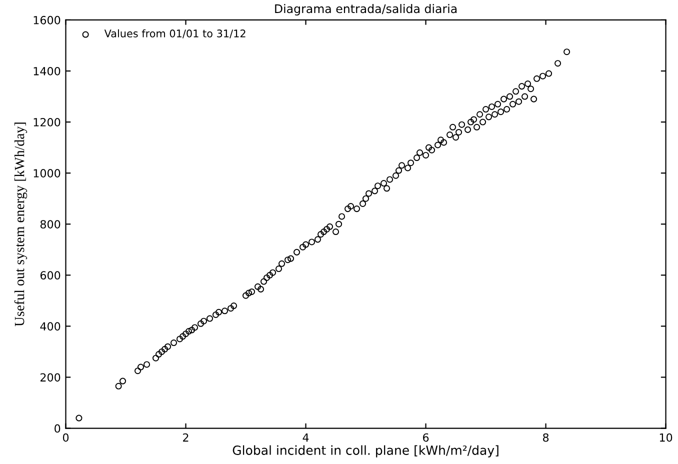 Image resolution: width=678 pixels, height=464 pixels. I want to click on x-tick-label: 4, so click(305, 437).